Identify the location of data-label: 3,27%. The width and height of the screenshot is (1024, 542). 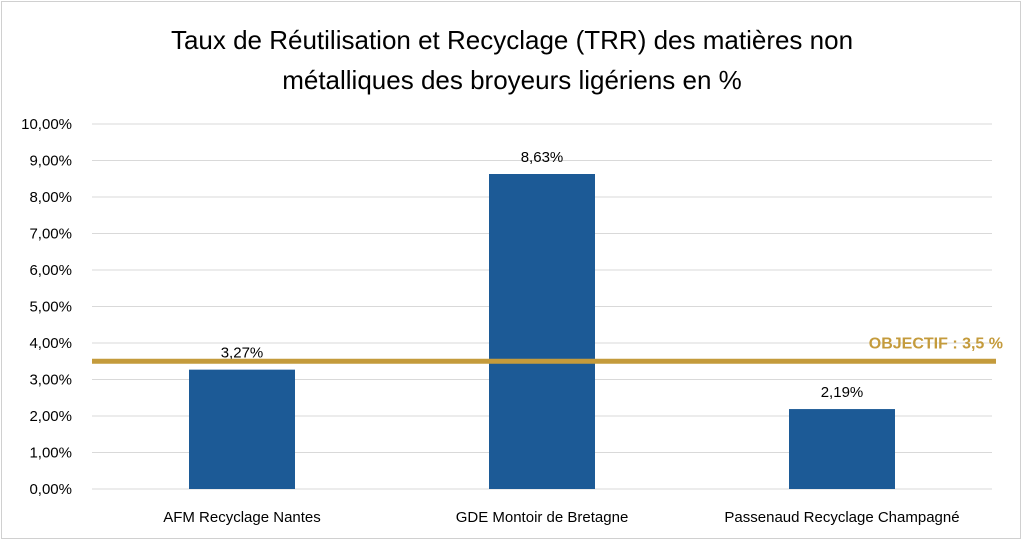
(242, 353).